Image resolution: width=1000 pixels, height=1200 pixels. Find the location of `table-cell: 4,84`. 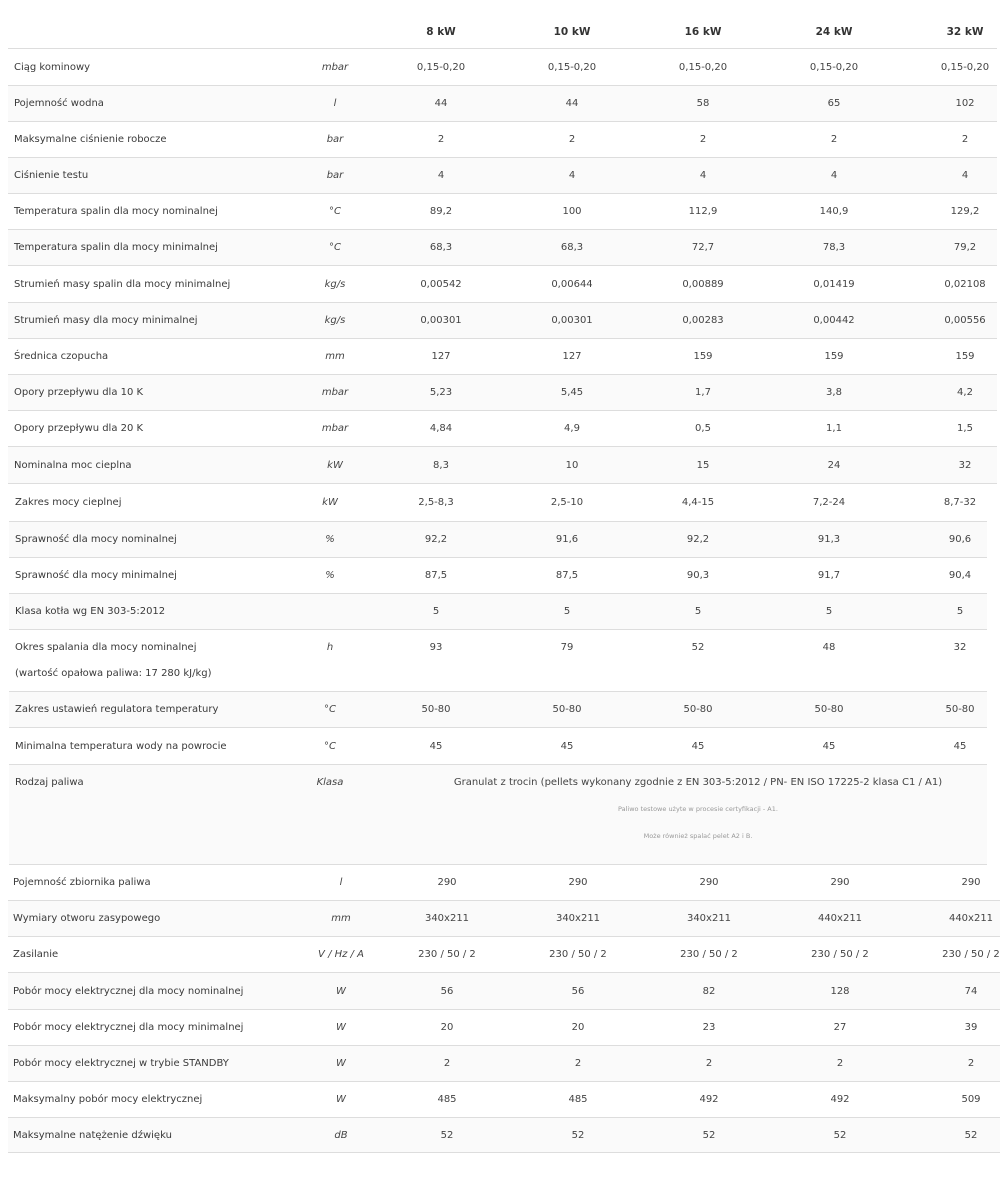

table-cell: 4,84 is located at coordinates (441, 428).